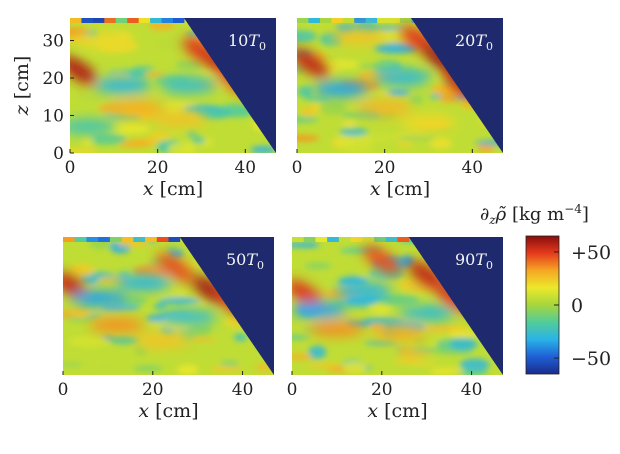 This screenshot has height=454, width=620. I want to click on y-axis-label: z [cm], so click(22, 86).